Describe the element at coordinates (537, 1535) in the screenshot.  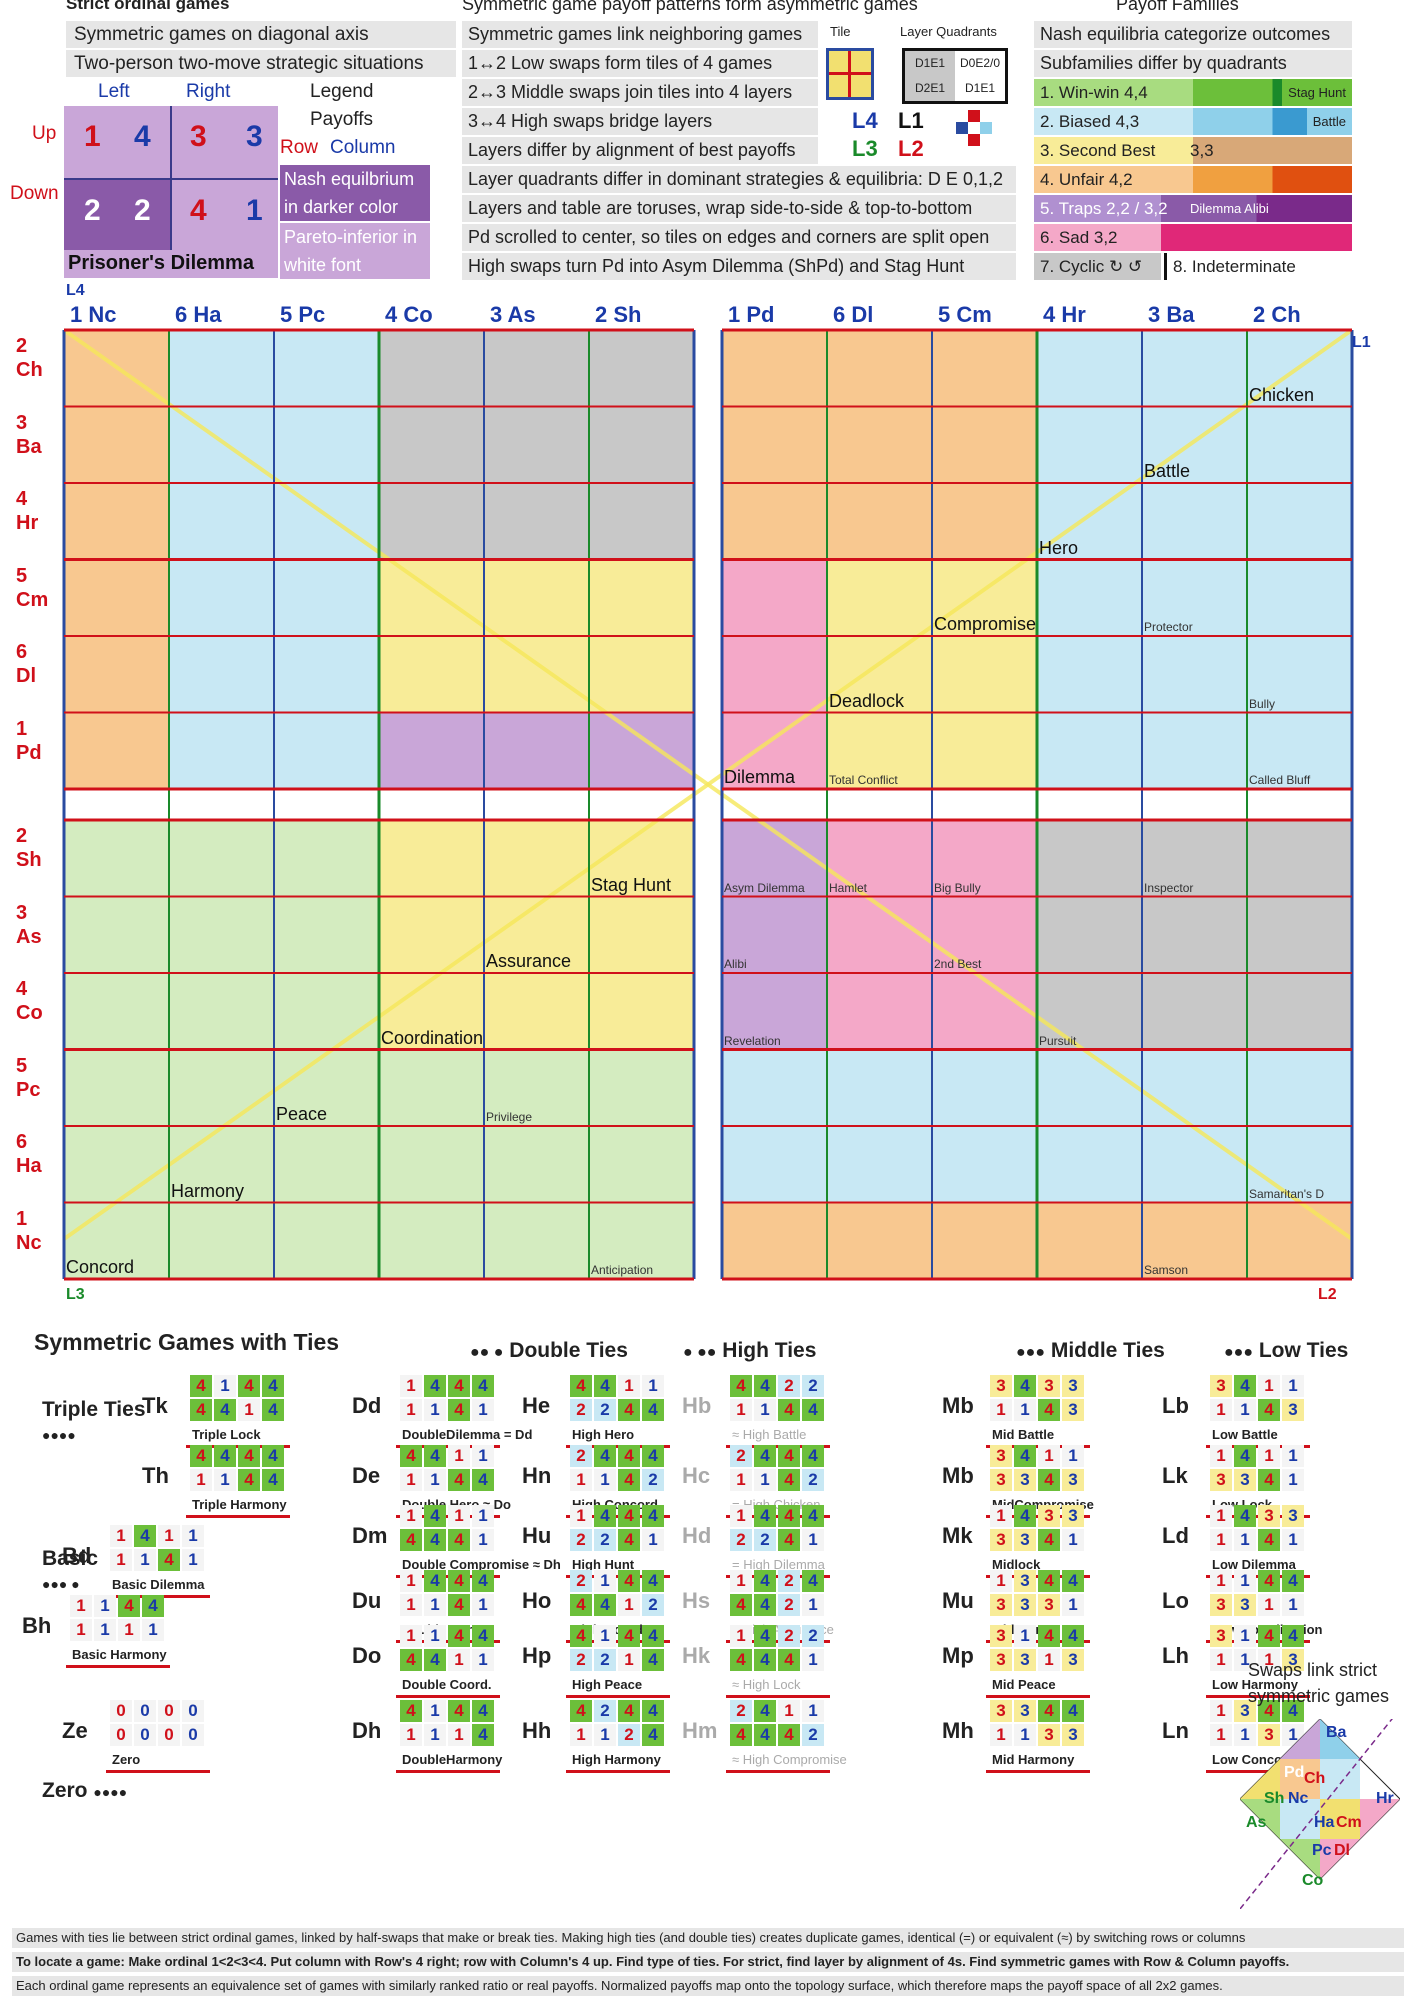
I see `tie-game-name: Hu` at that location.